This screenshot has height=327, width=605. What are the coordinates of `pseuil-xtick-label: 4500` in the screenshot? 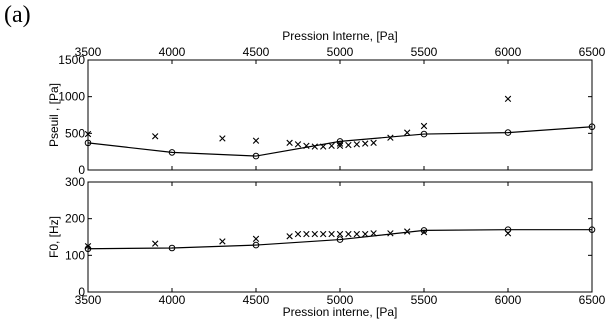 It's located at (256, 52).